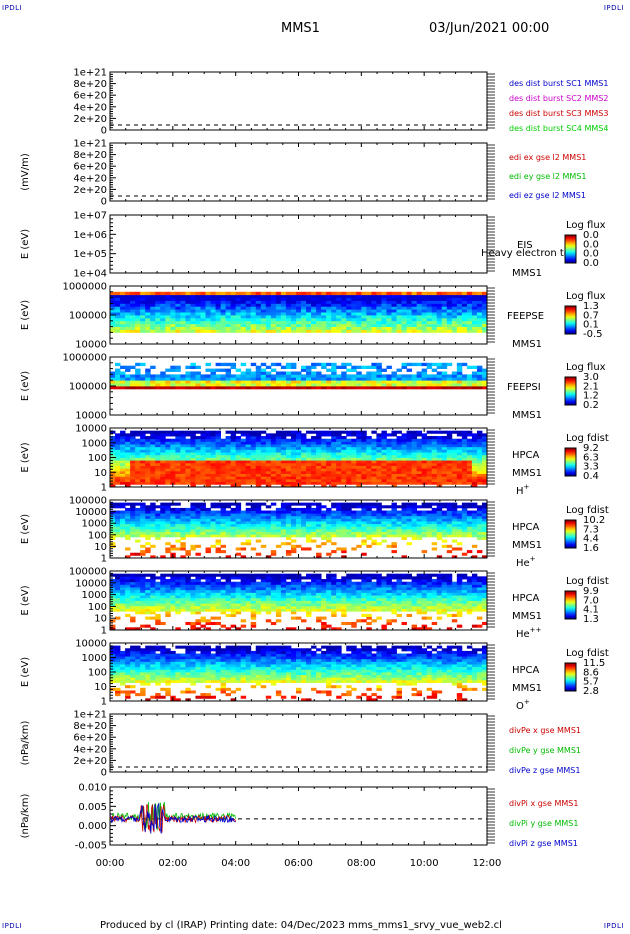 This screenshot has width=630, height=934. What do you see at coordinates (25, 315) in the screenshot?
I see `feepse-ylabel: E (eV)` at bounding box center [25, 315].